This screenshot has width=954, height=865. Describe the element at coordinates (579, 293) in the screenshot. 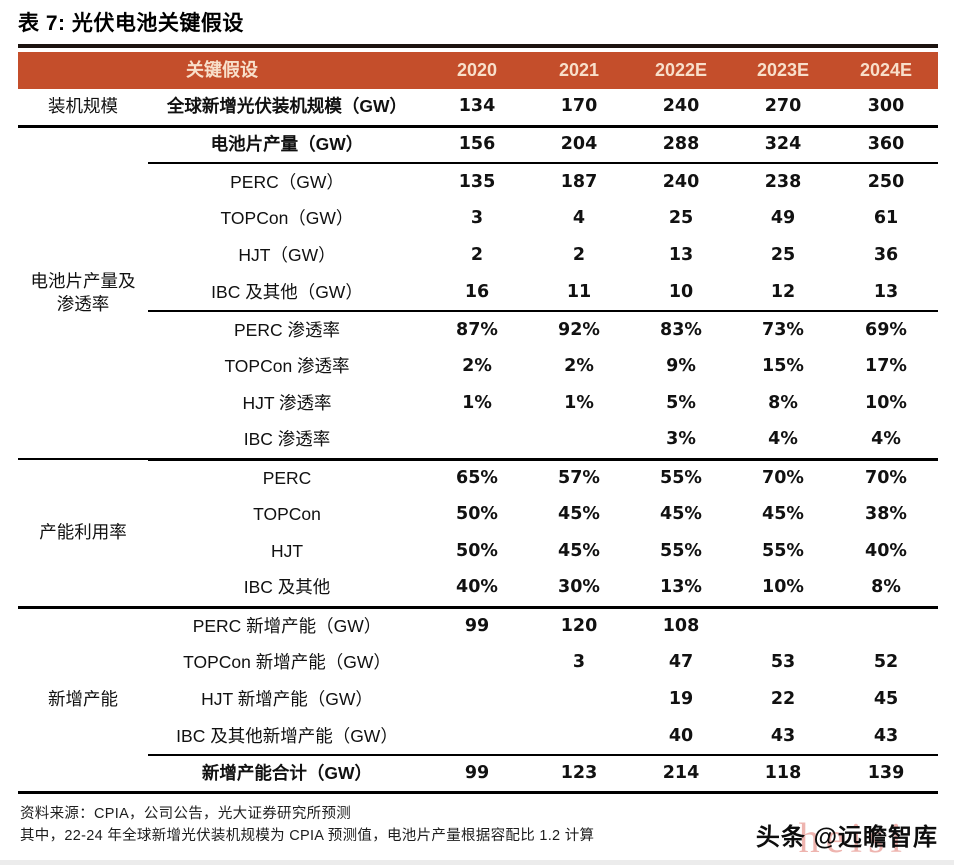

I see `value-cell: 11` at that location.